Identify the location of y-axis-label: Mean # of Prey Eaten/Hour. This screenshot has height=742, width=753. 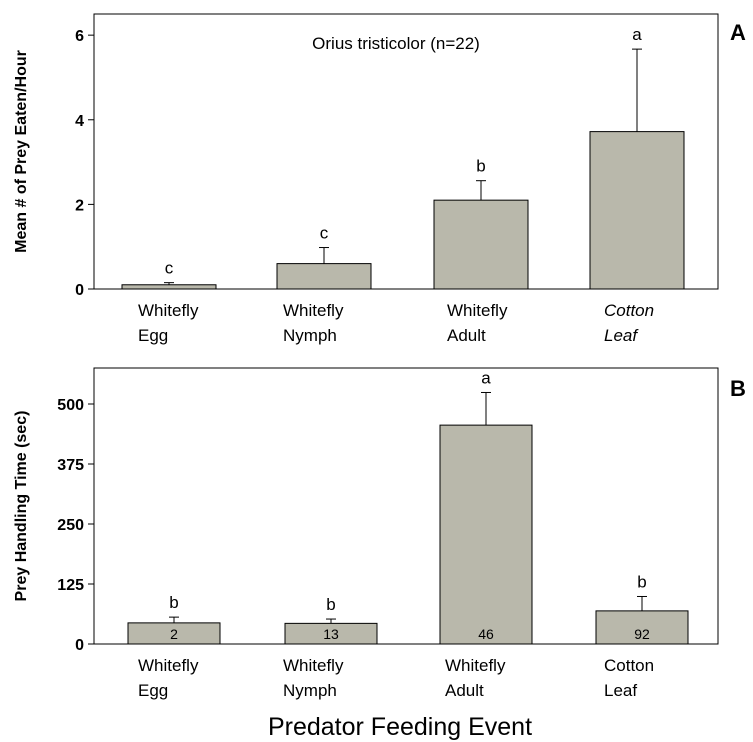
(21, 151).